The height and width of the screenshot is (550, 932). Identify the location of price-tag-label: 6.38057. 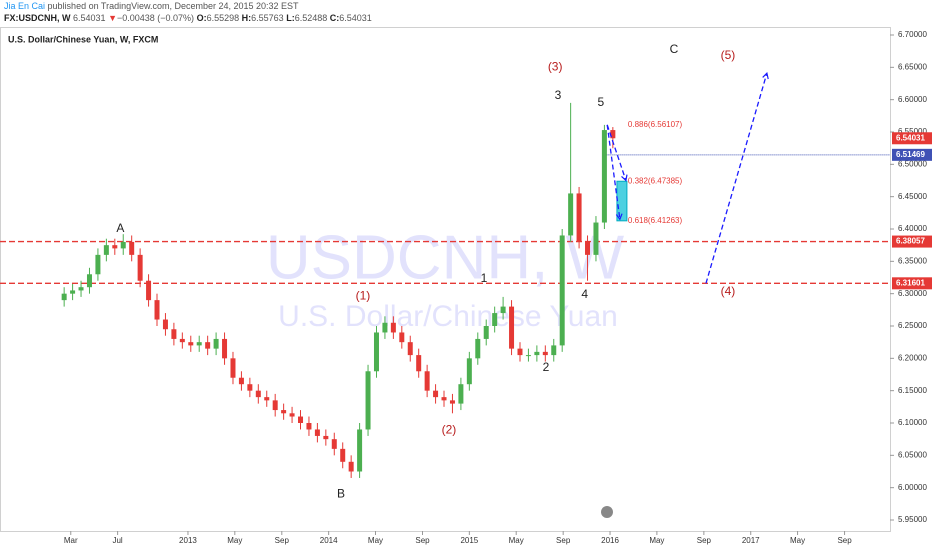
(910, 241).